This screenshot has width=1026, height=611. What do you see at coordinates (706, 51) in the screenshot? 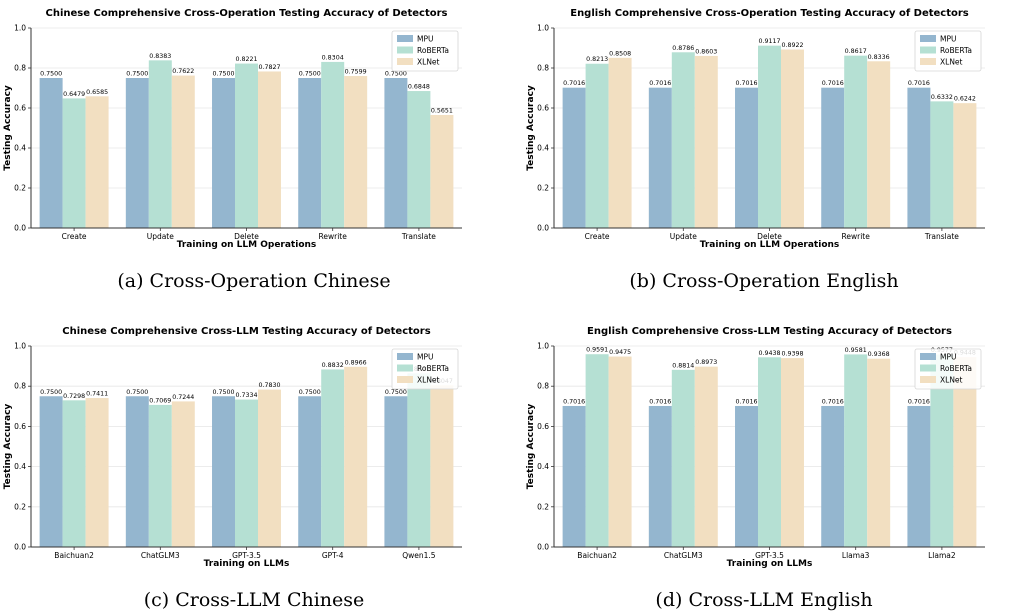
I see `bar-value-label: 0.8603` at bounding box center [706, 51].